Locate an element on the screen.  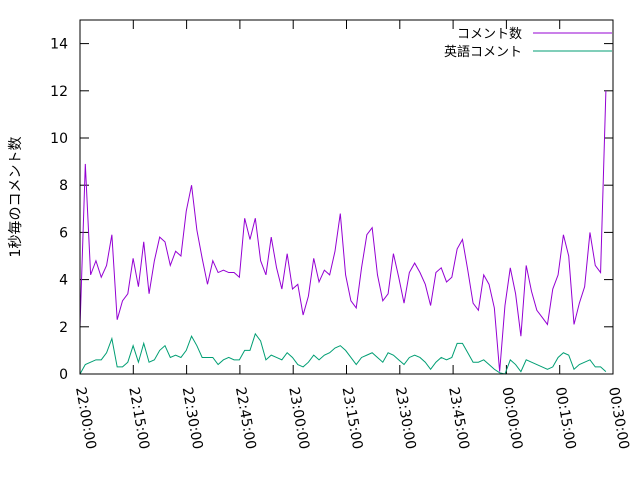
x-tick-label: 23:30:00 is located at coordinates (405, 418).